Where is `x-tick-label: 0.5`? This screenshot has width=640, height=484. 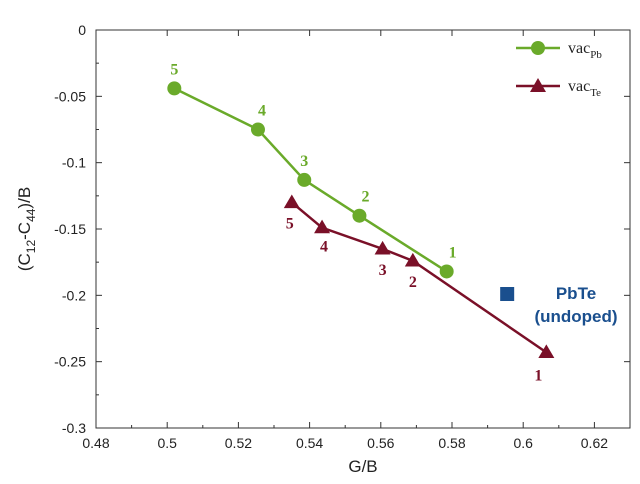
x-tick-label: 0.5 is located at coordinates (167, 443).